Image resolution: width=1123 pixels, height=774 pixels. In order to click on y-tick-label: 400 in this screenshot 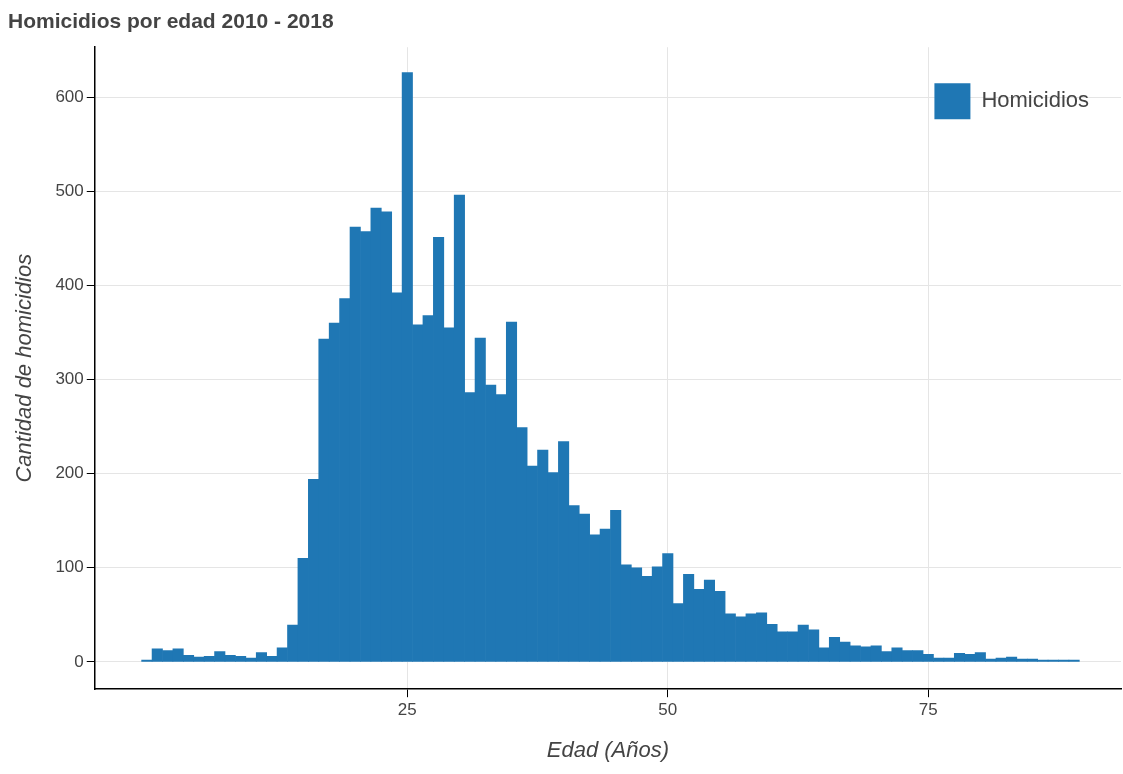, I will do `click(69, 285)`.